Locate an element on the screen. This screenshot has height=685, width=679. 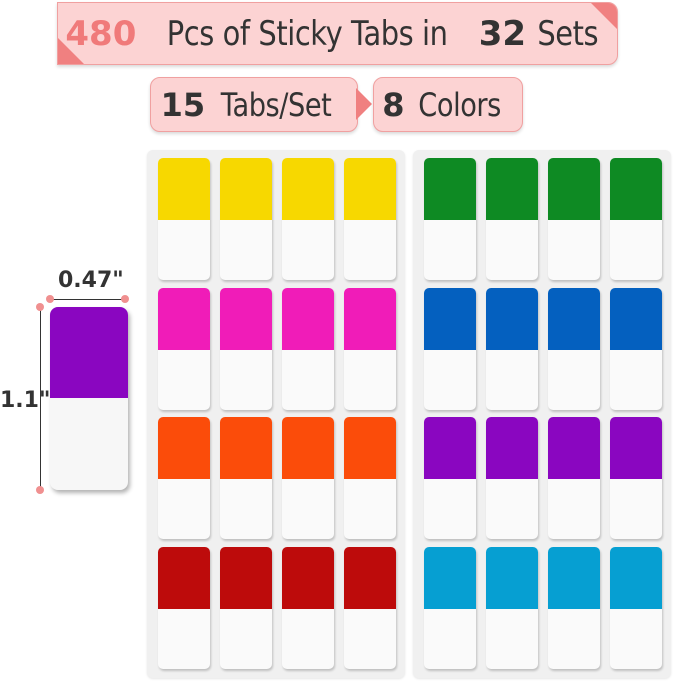
sample-tab-color is located at coordinates (89, 352).